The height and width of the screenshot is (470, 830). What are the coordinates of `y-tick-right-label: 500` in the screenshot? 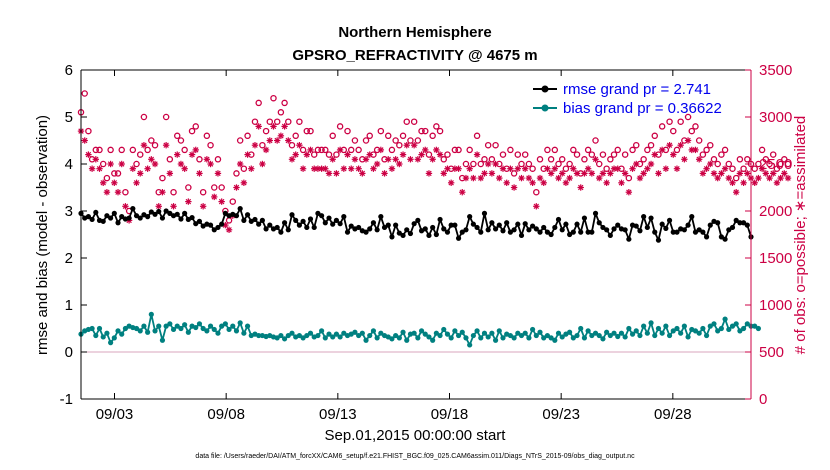 It's located at (771, 352).